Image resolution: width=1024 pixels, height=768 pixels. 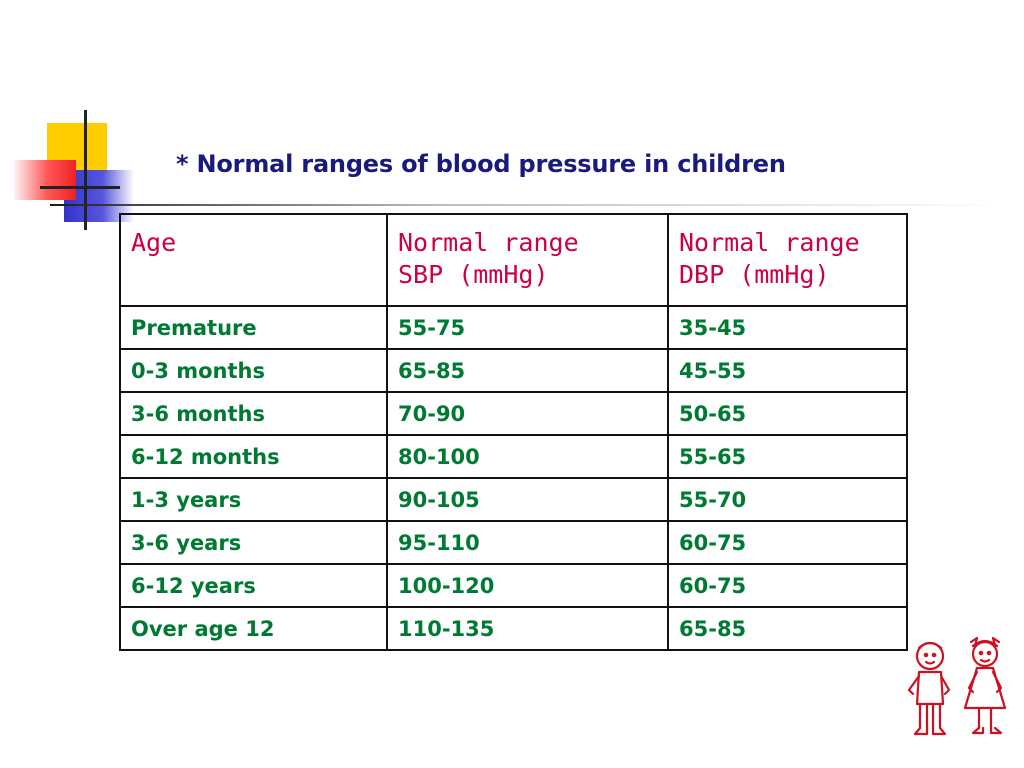 What do you see at coordinates (957, 686) in the screenshot?
I see `children-clipart-icon` at bounding box center [957, 686].